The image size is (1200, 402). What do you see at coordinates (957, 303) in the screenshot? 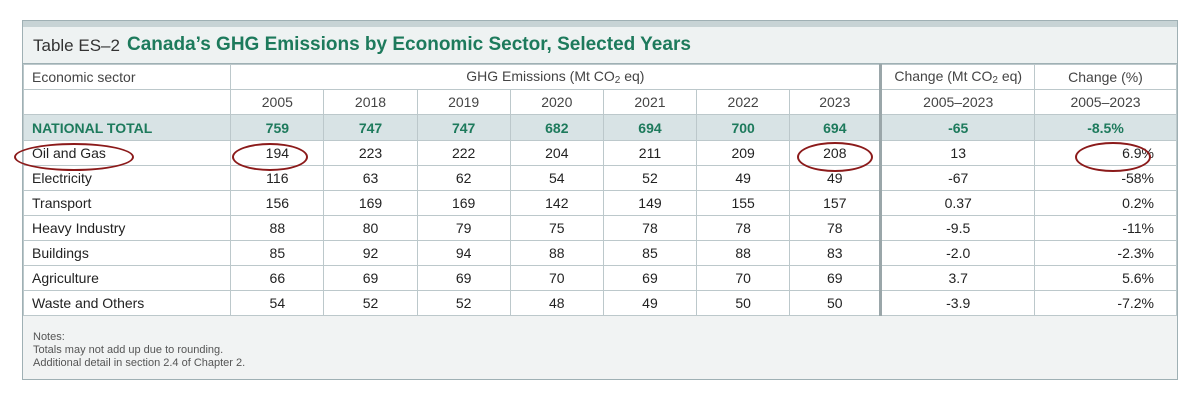
I see `cell-change-mt: -3.9` at bounding box center [957, 303].